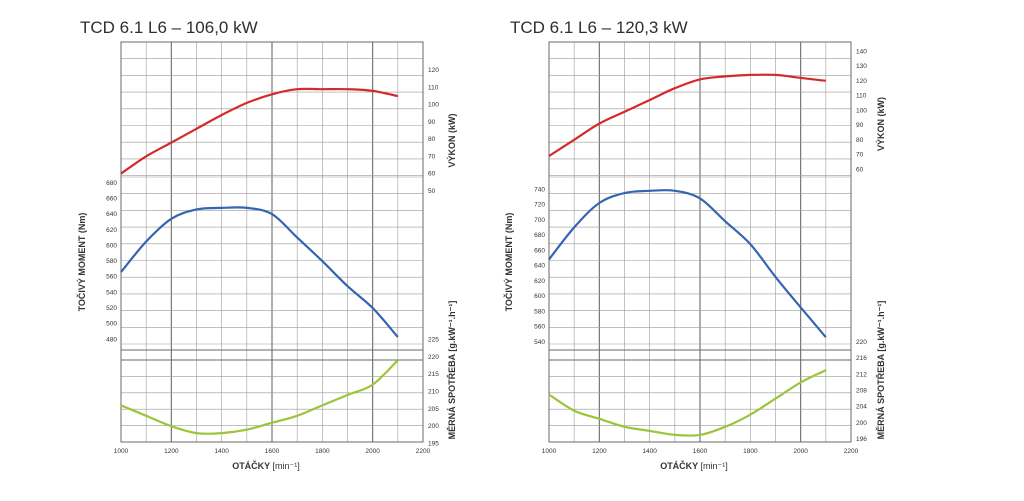 The width and height of the screenshot is (1024, 501). What do you see at coordinates (169, 27) in the screenshot?
I see `chart-title: TCD 6.1 L6 – 106,0 kW` at bounding box center [169, 27].